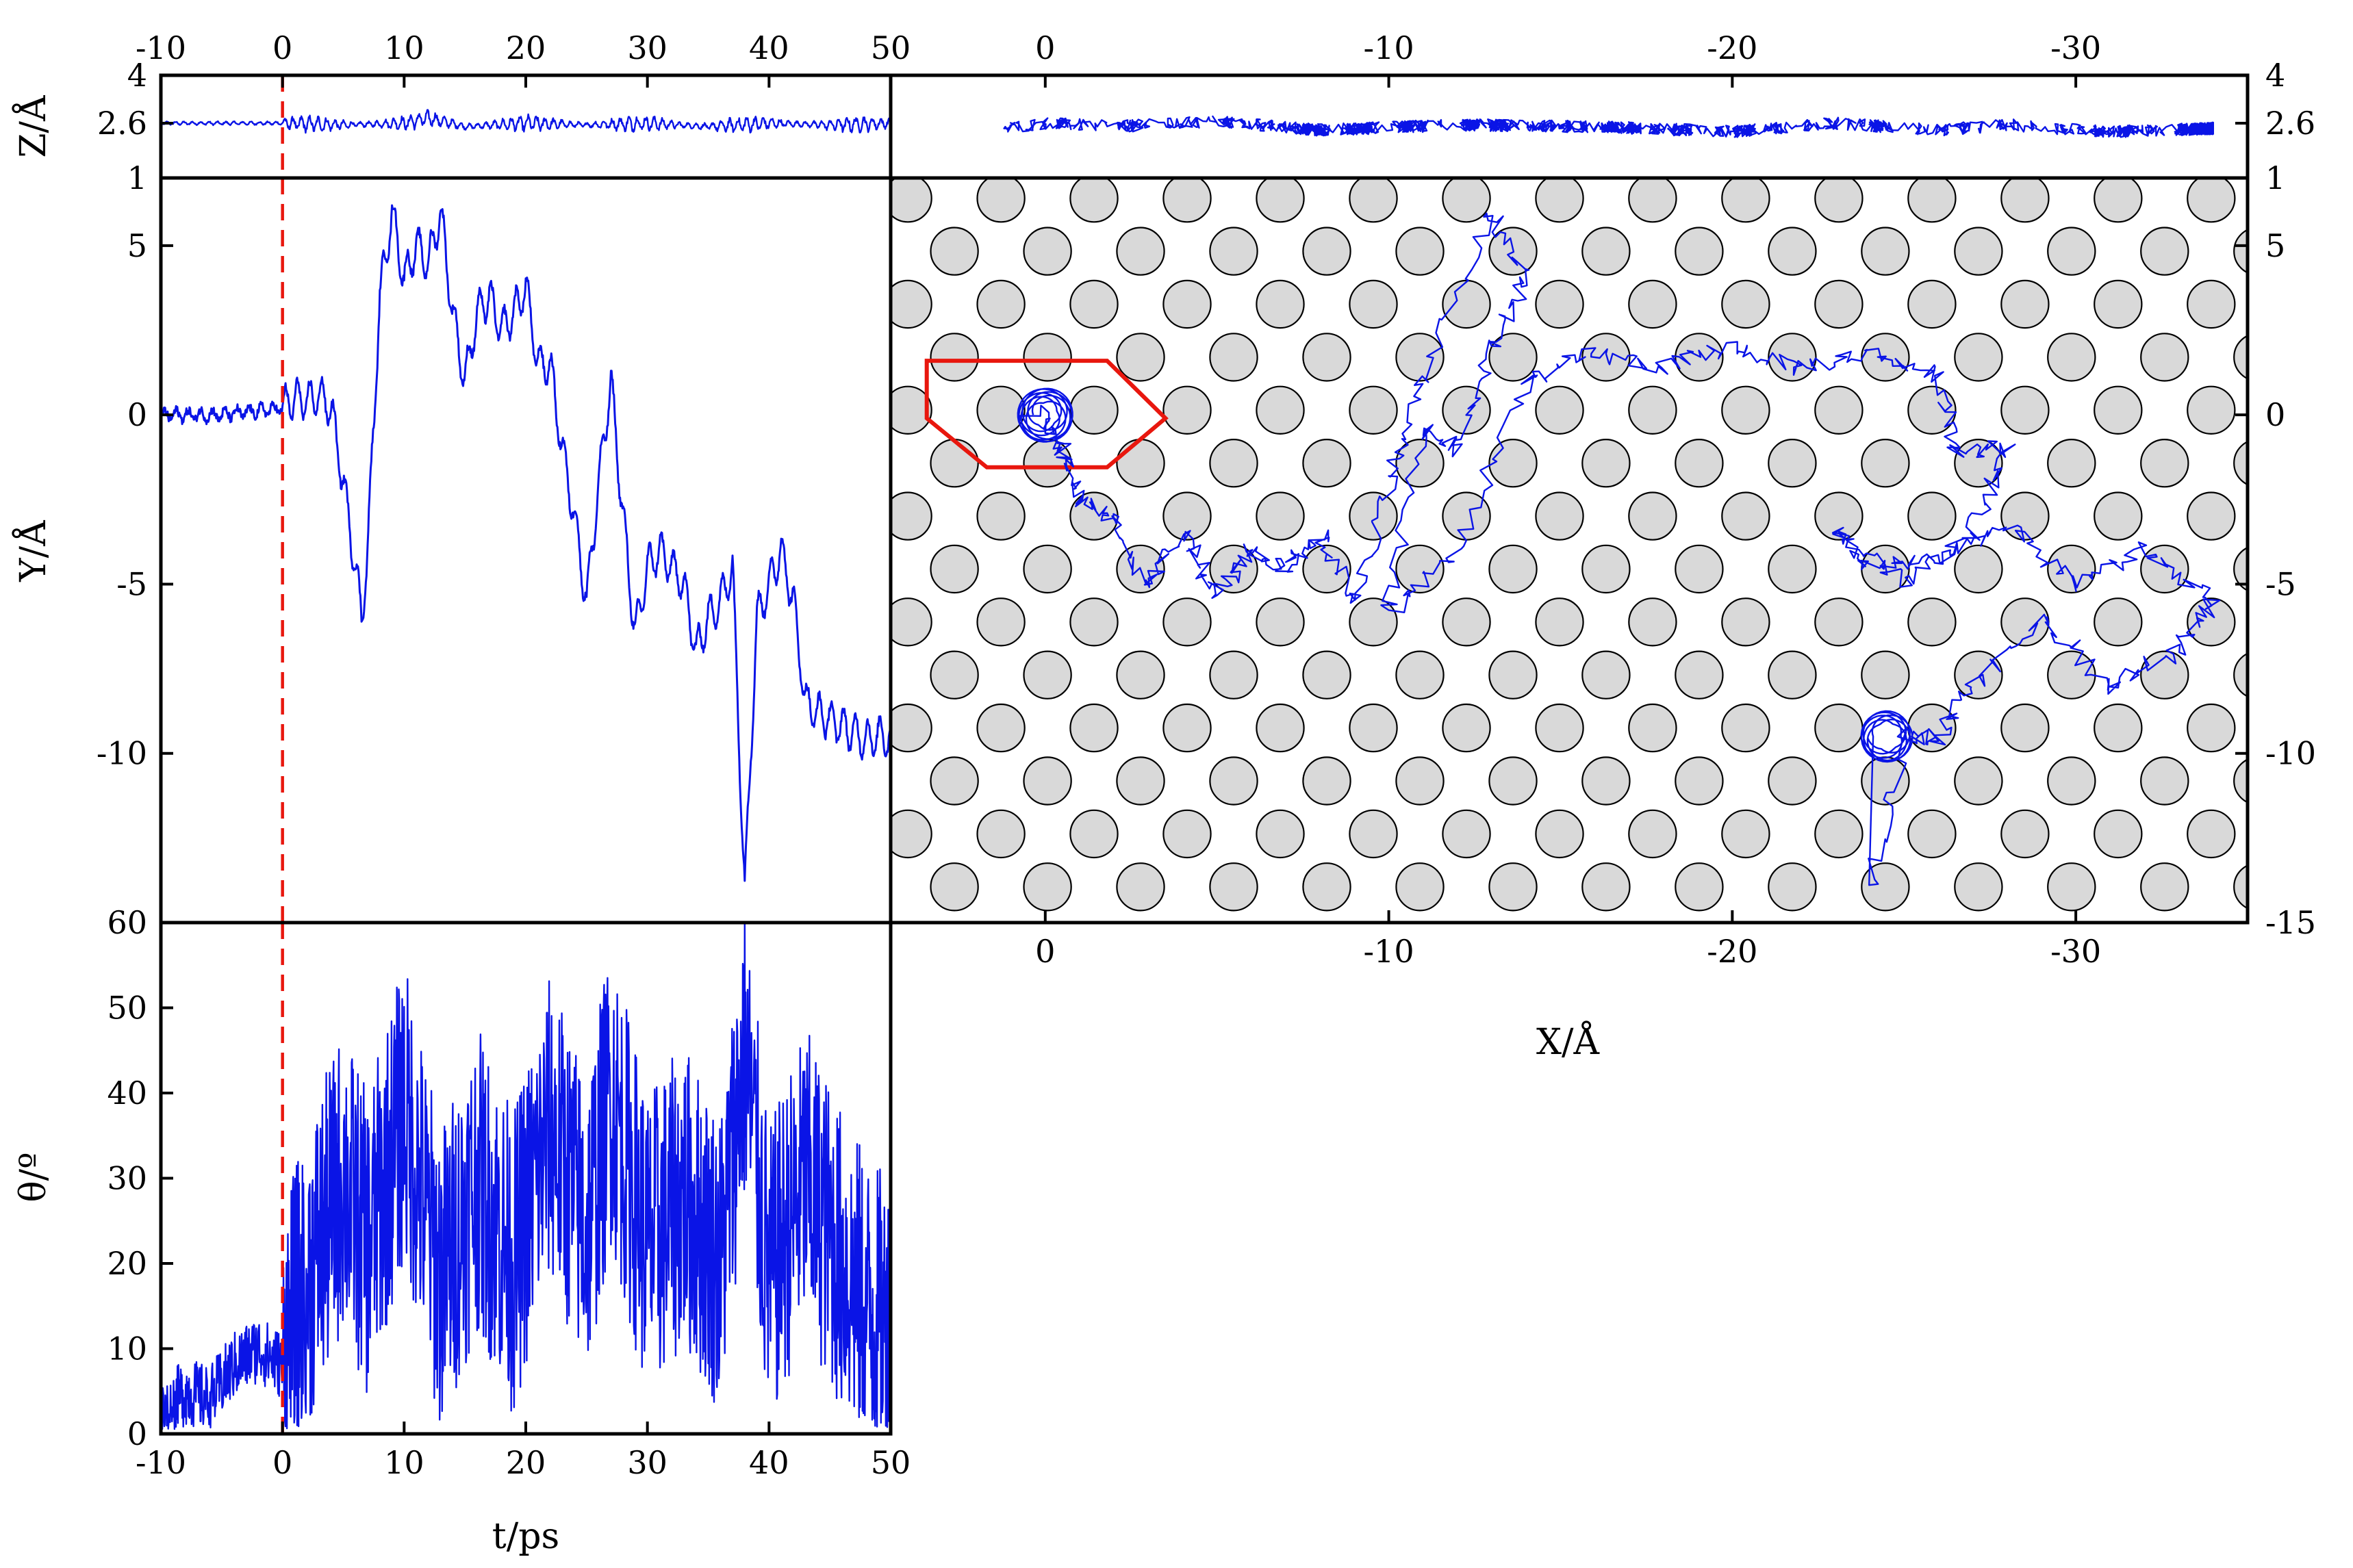 The width and height of the screenshot is (2353, 1568). What do you see at coordinates (2290, 123) in the screenshot?
I see `z-right-tick-label: 2.6` at bounding box center [2290, 123].